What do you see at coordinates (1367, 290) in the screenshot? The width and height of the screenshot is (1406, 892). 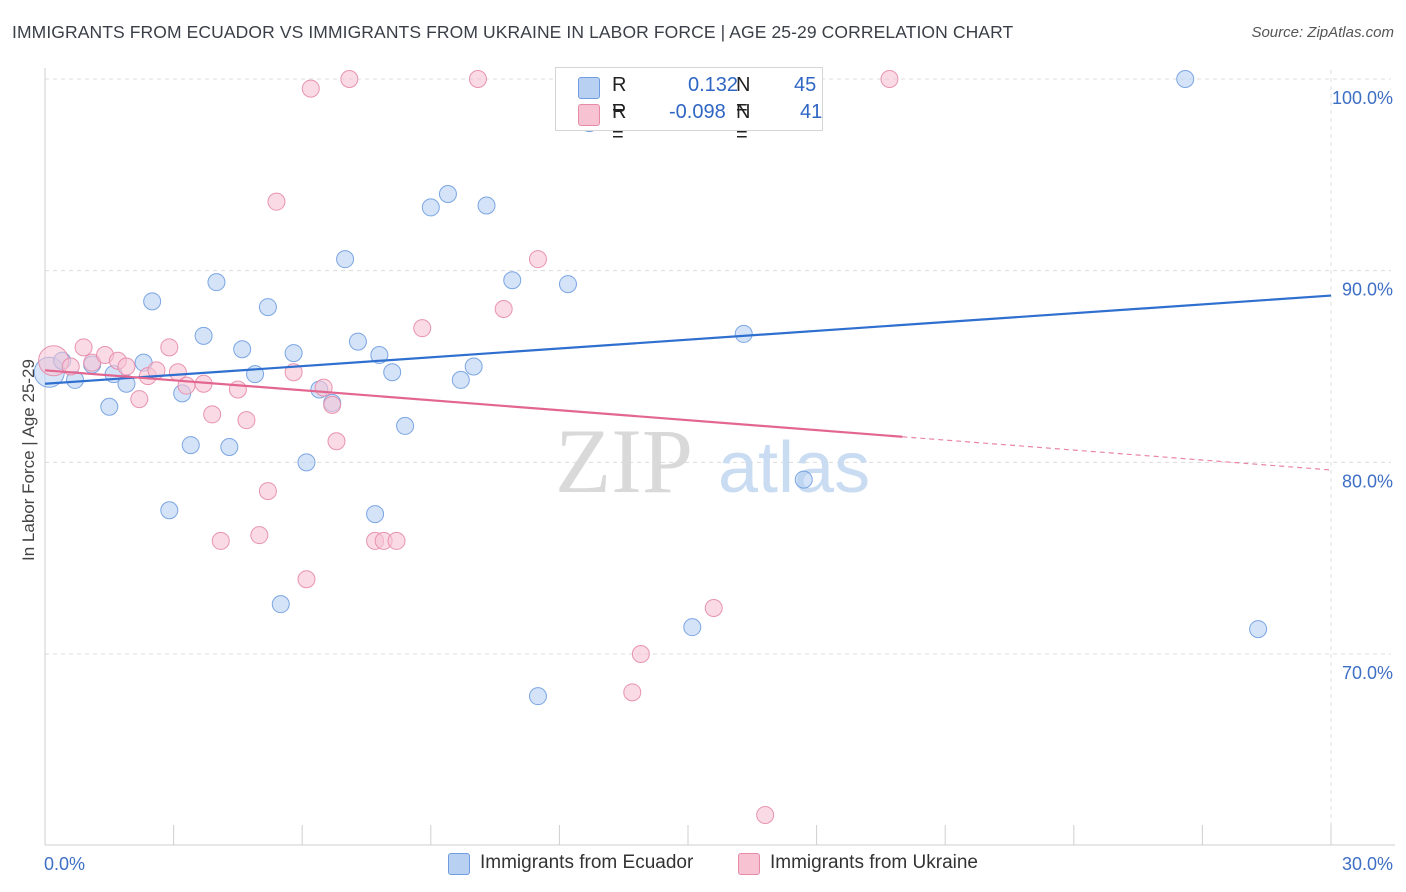 I see `y-tick-label: 90.0%` at bounding box center [1367, 290].